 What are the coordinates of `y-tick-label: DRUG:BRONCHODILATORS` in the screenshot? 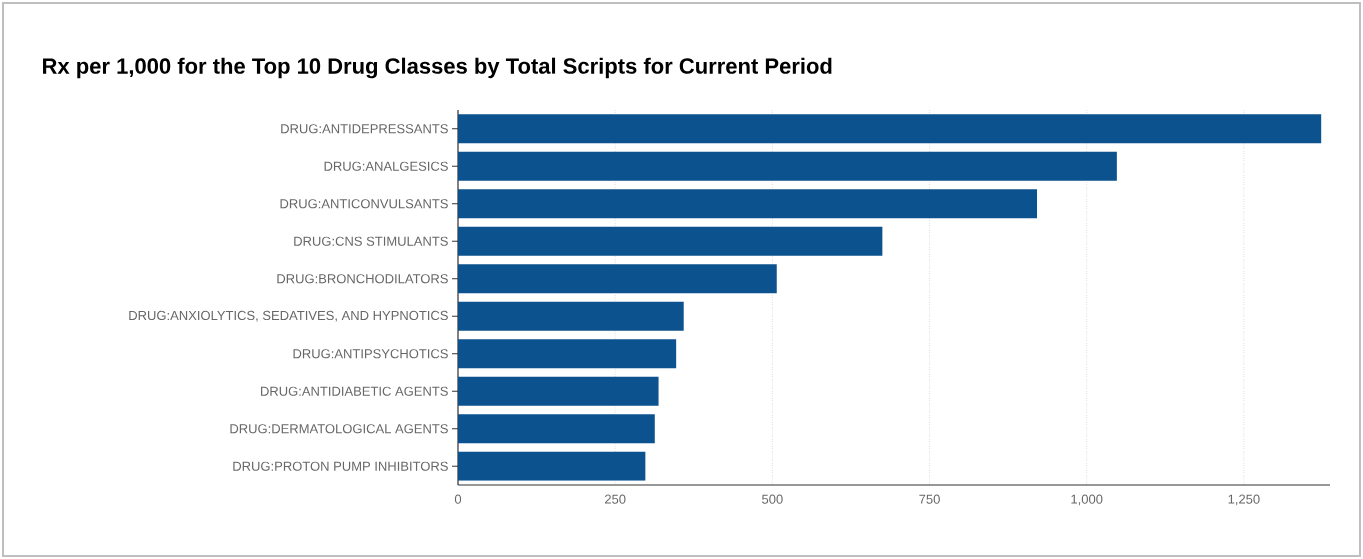 It's located at (362, 279).